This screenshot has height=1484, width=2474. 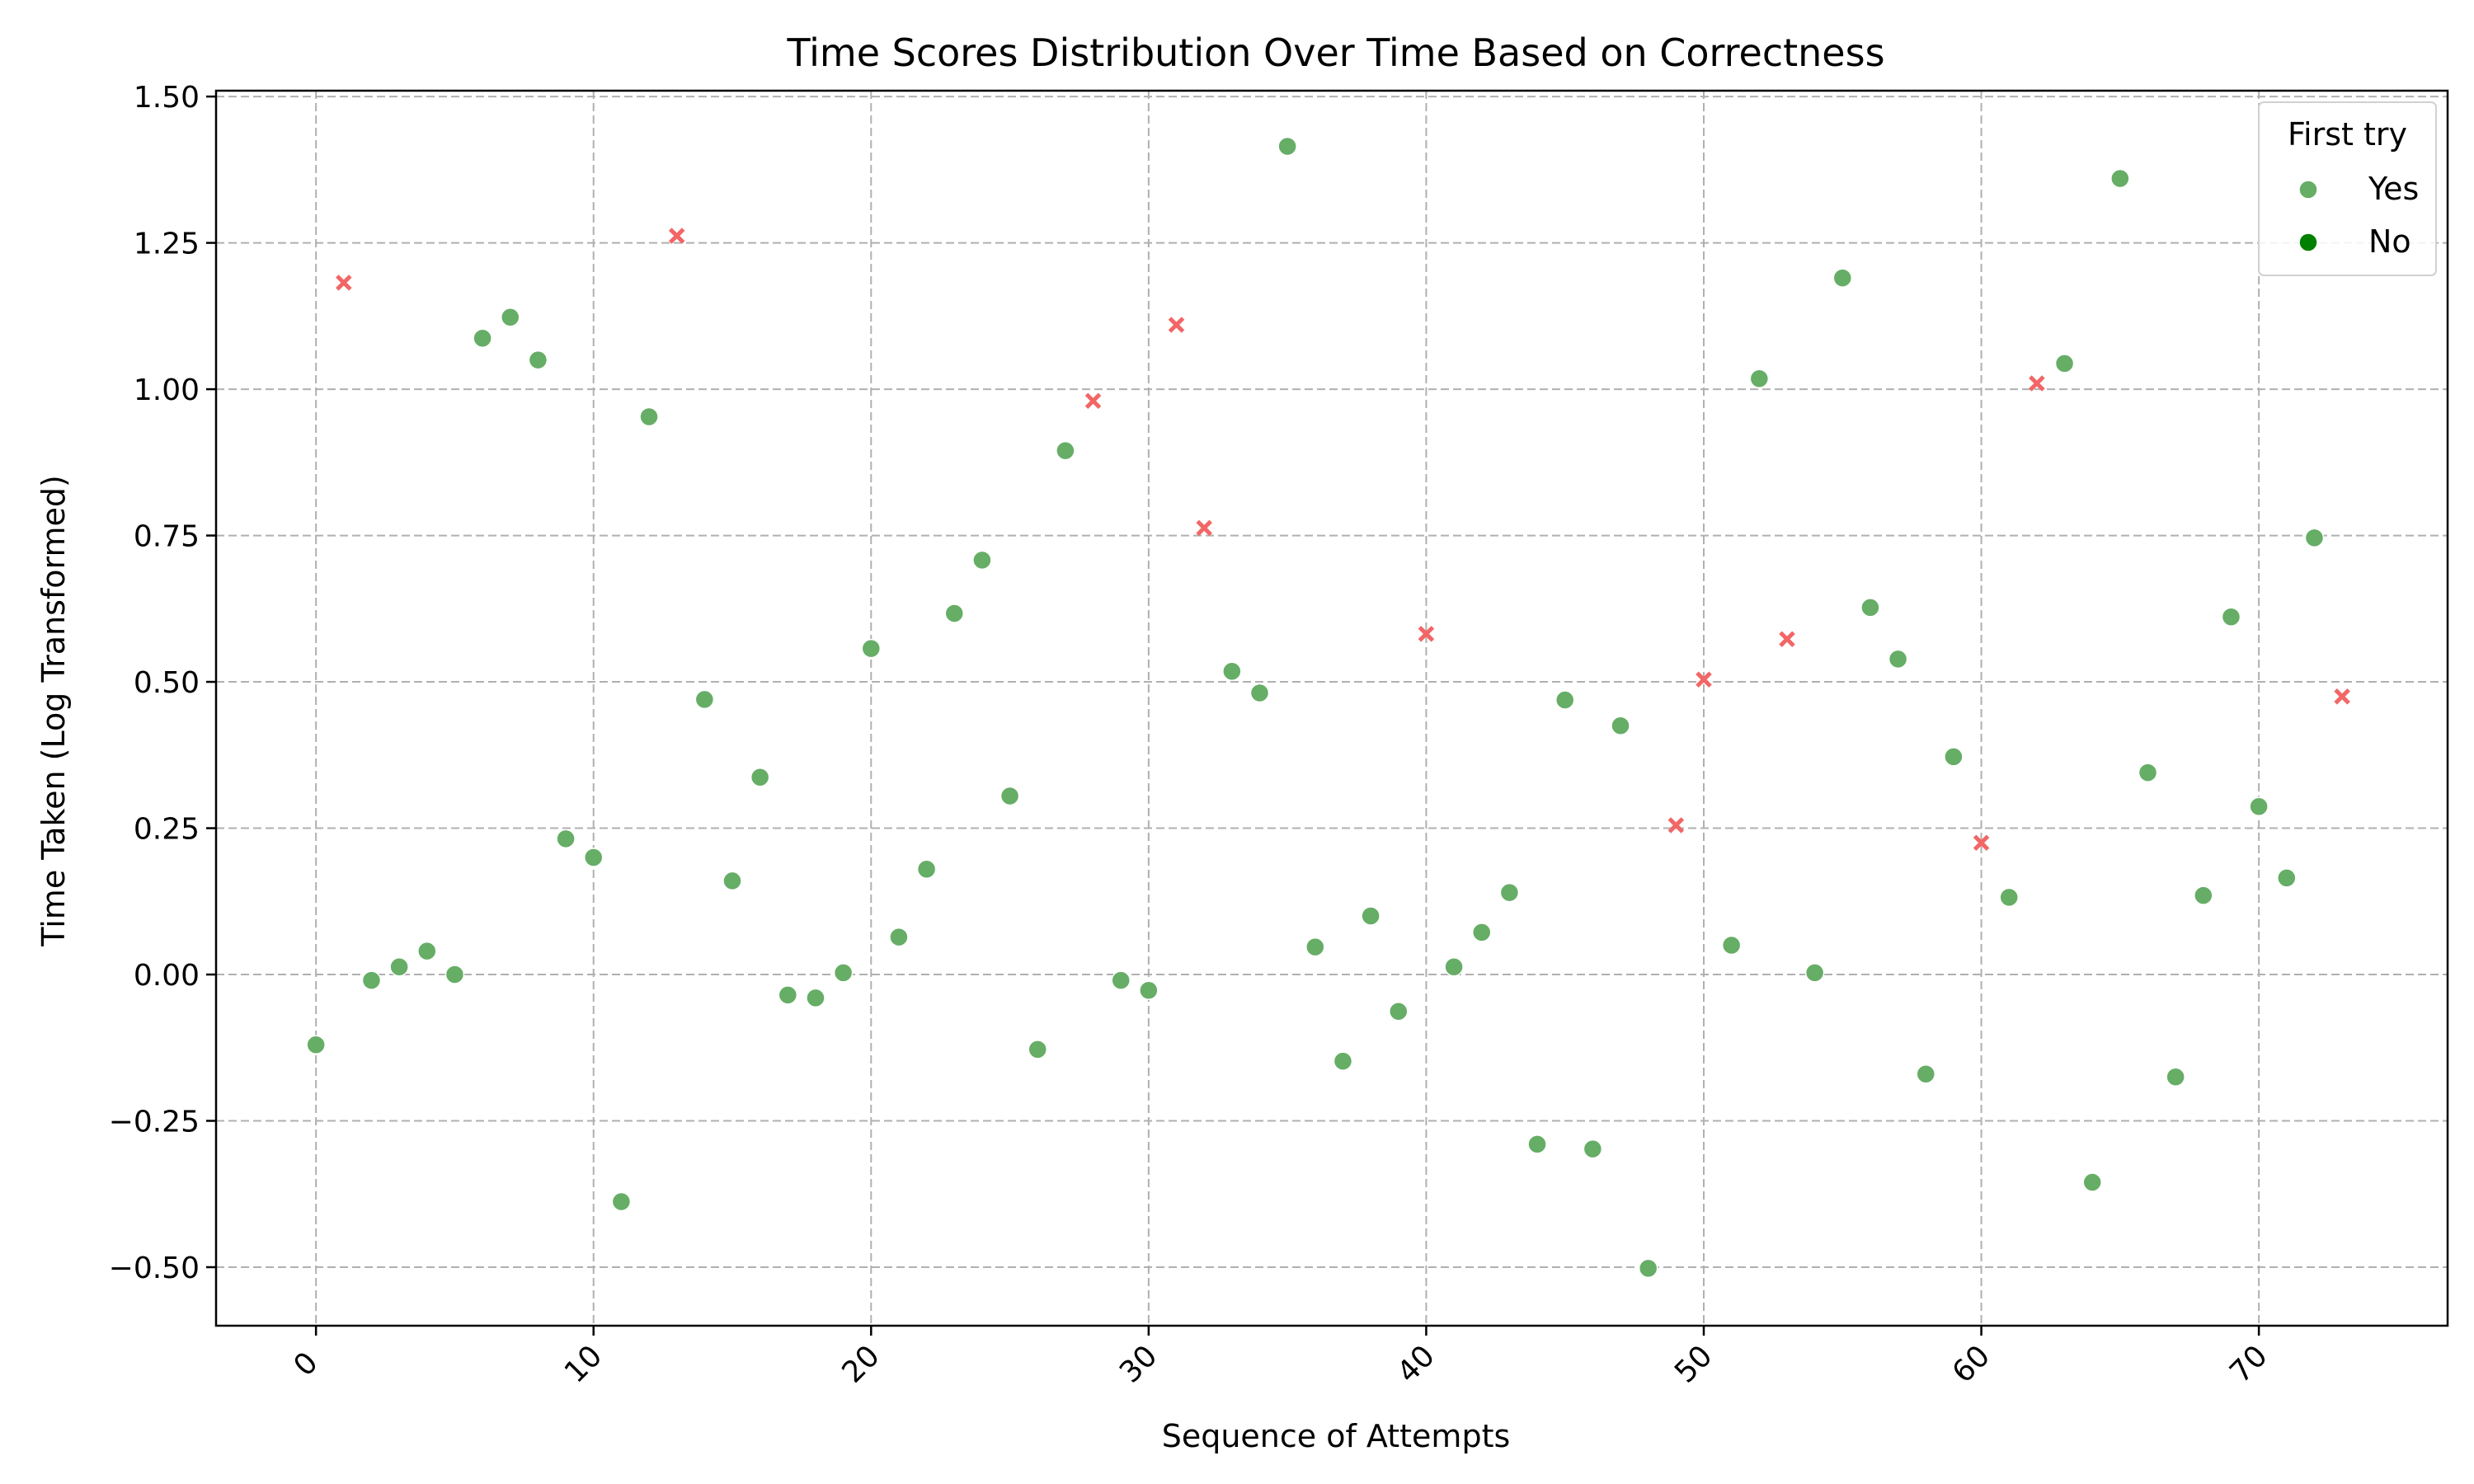 What do you see at coordinates (167, 537) in the screenshot?
I see `y-tick-label: 0.75` at bounding box center [167, 537].